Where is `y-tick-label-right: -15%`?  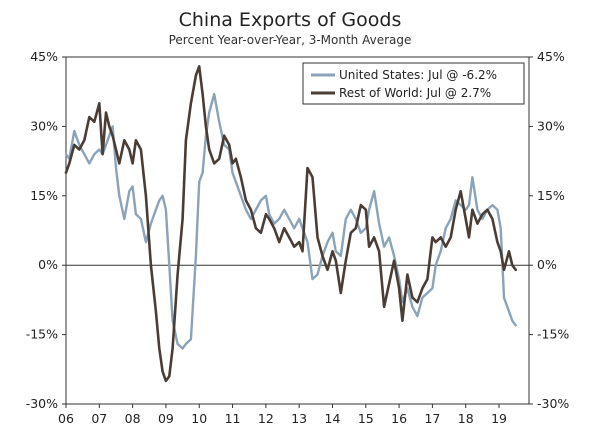 y-tick-label-right: -15% is located at coordinates (553, 334).